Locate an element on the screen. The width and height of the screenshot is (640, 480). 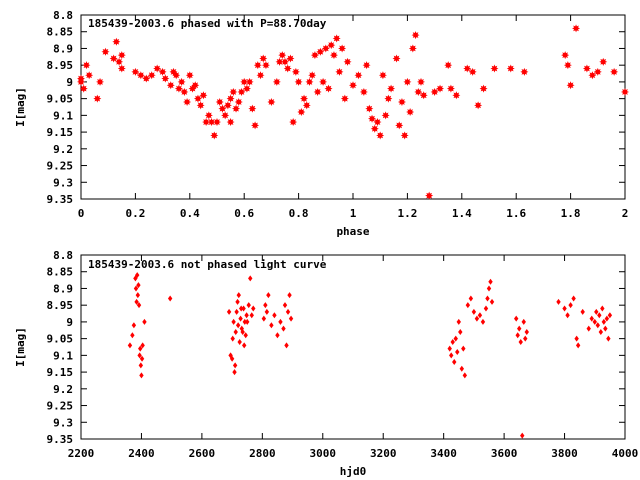
x-tick-label: 2200 is located at coordinates (81, 453).